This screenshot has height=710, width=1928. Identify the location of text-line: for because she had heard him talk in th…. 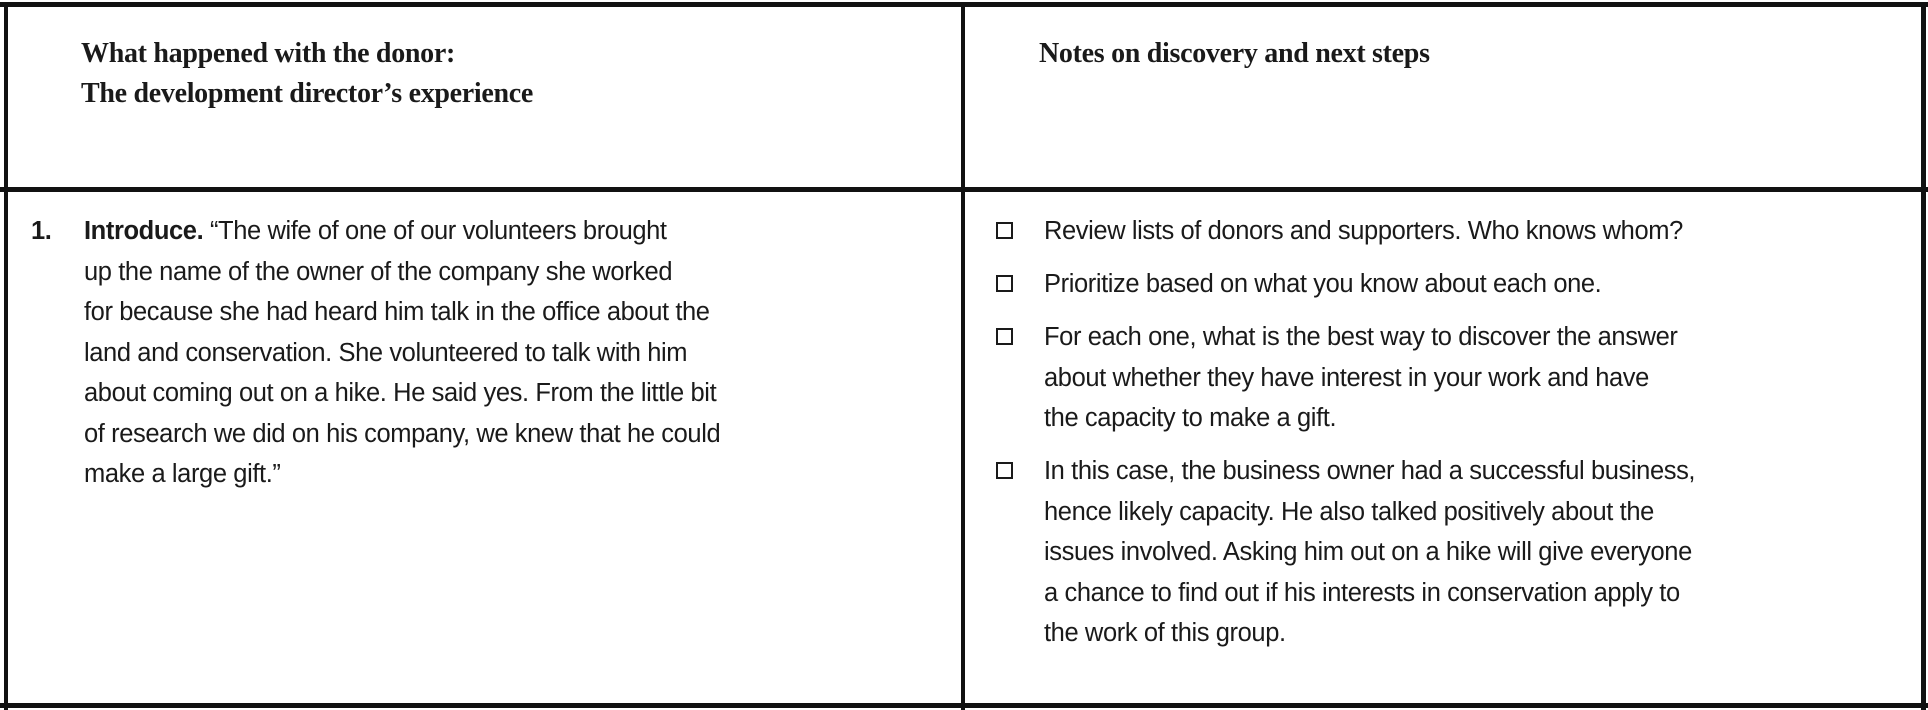
(397, 312).